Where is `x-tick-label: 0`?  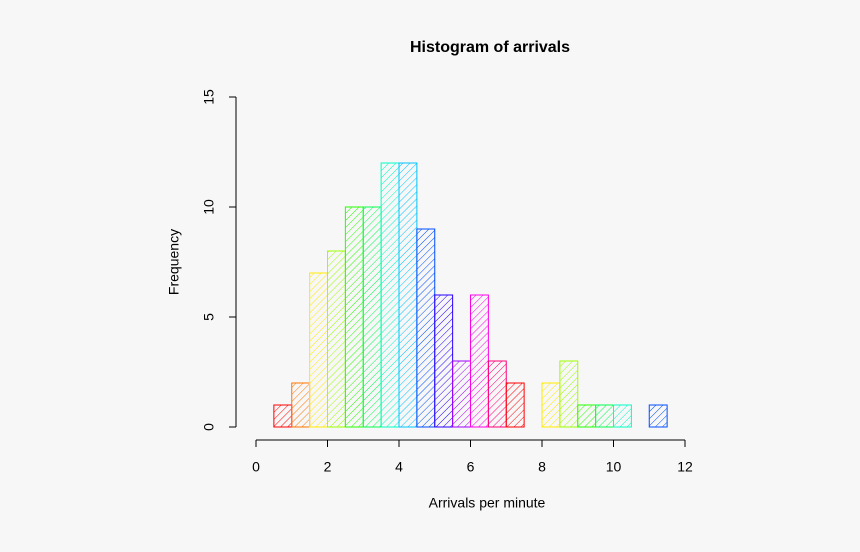
x-tick-label: 0 is located at coordinates (256, 467).